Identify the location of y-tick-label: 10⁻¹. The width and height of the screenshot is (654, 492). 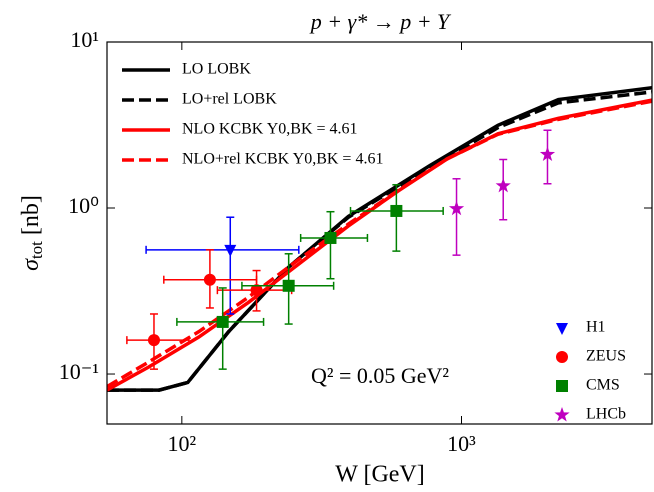
(79, 371).